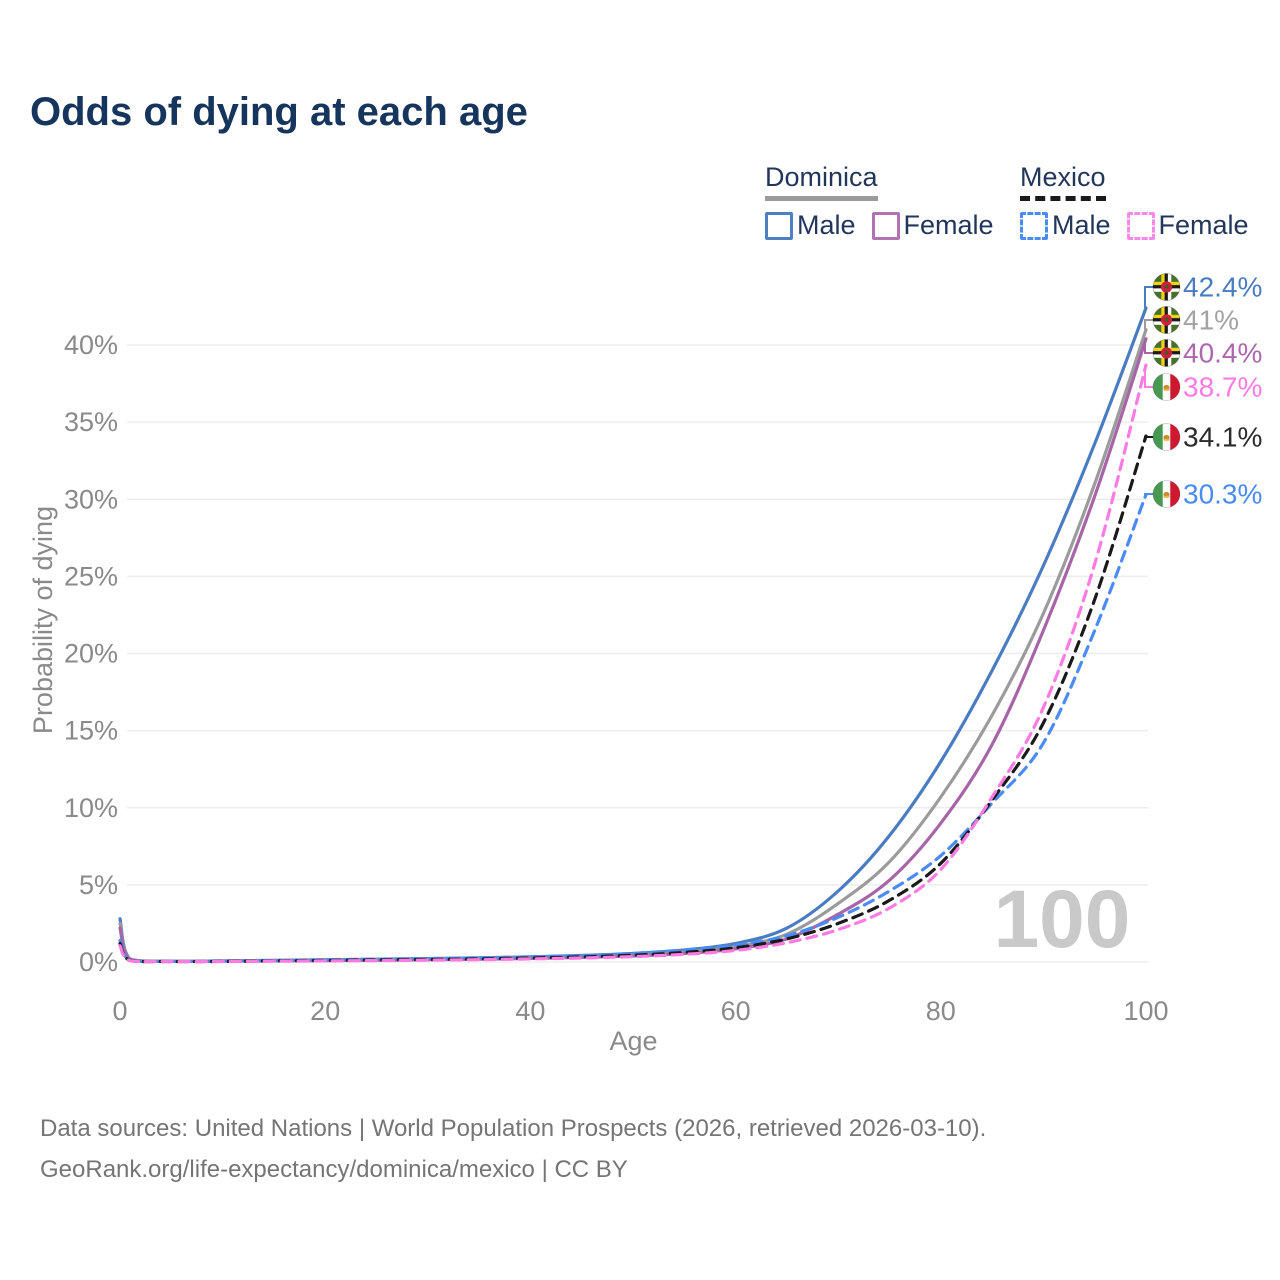  What do you see at coordinates (1211, 320) in the screenshot?
I see `end-label-dominica: 41%` at bounding box center [1211, 320].